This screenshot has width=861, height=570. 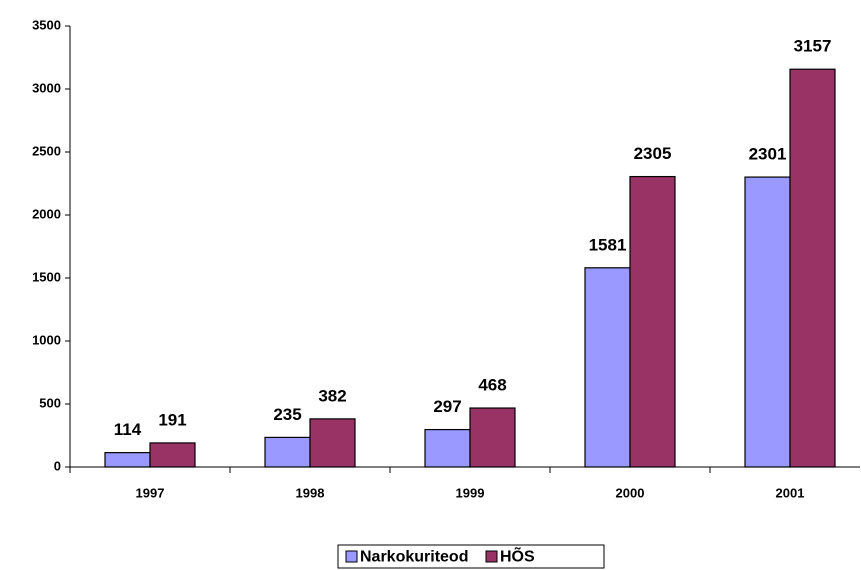 What do you see at coordinates (653, 153) in the screenshot?
I see `value-label: 2305` at bounding box center [653, 153].